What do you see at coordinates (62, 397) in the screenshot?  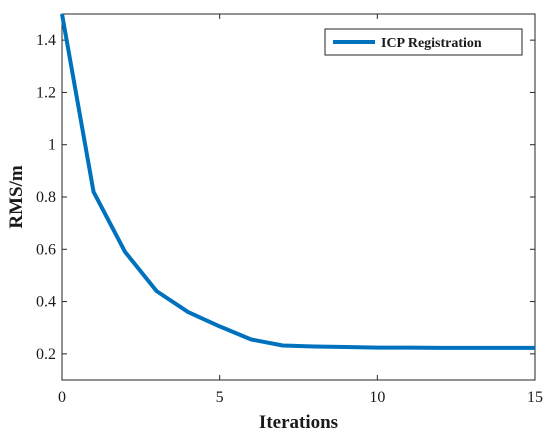 I see `x-tick-label: 0` at bounding box center [62, 397].